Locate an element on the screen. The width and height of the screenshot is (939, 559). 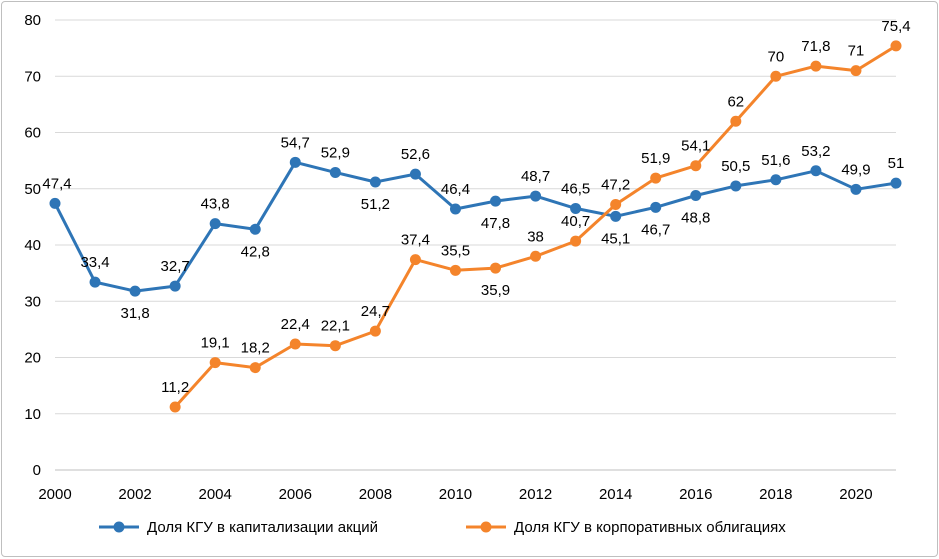
data-label: 37,4 is located at coordinates (415, 240).